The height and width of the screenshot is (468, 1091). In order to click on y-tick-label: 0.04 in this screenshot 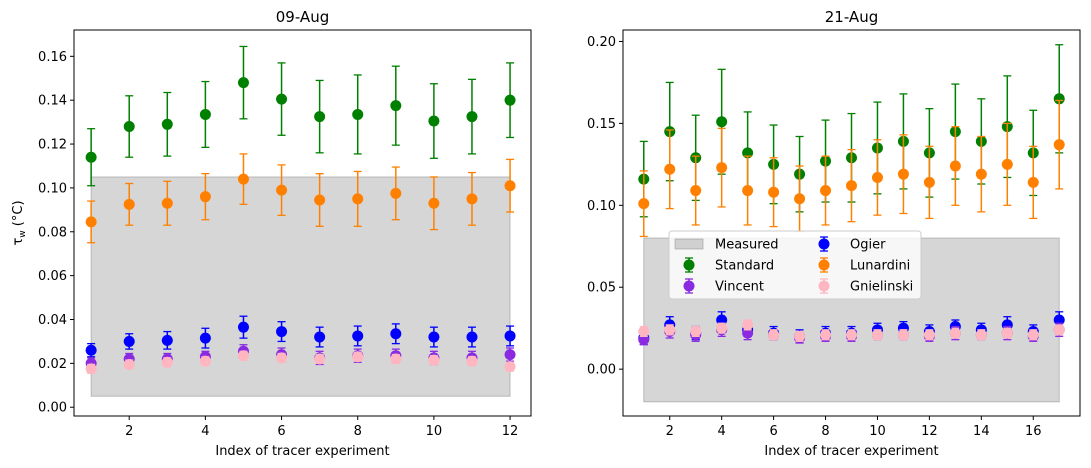, I will do `click(52, 320)`.